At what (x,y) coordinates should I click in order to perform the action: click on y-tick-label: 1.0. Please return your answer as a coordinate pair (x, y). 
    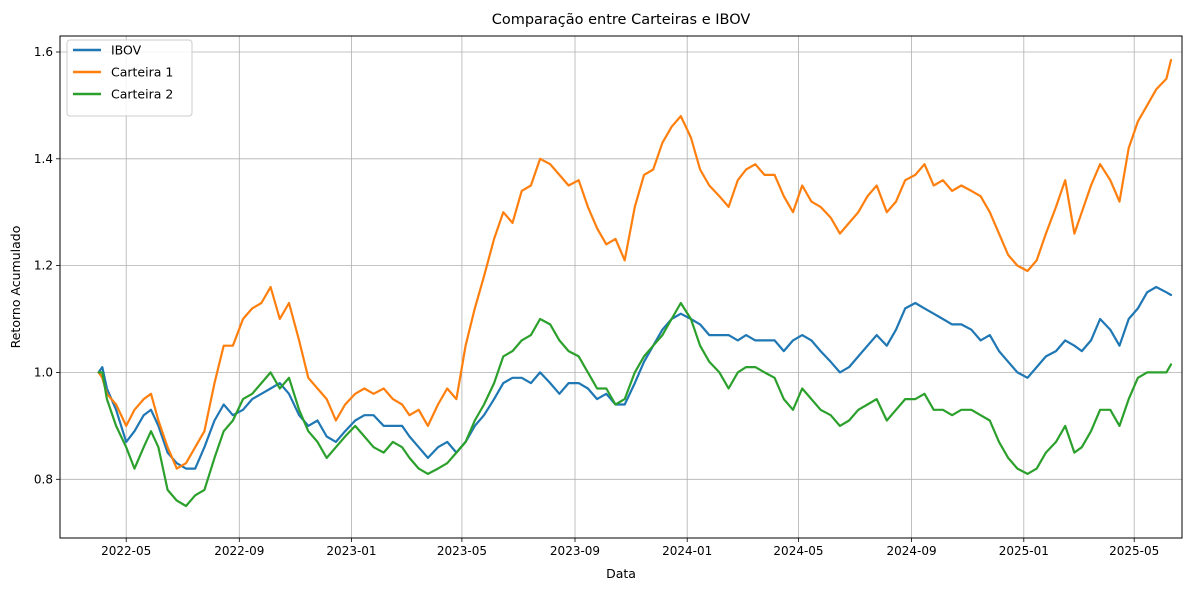
    Looking at the image, I should click on (43, 372).